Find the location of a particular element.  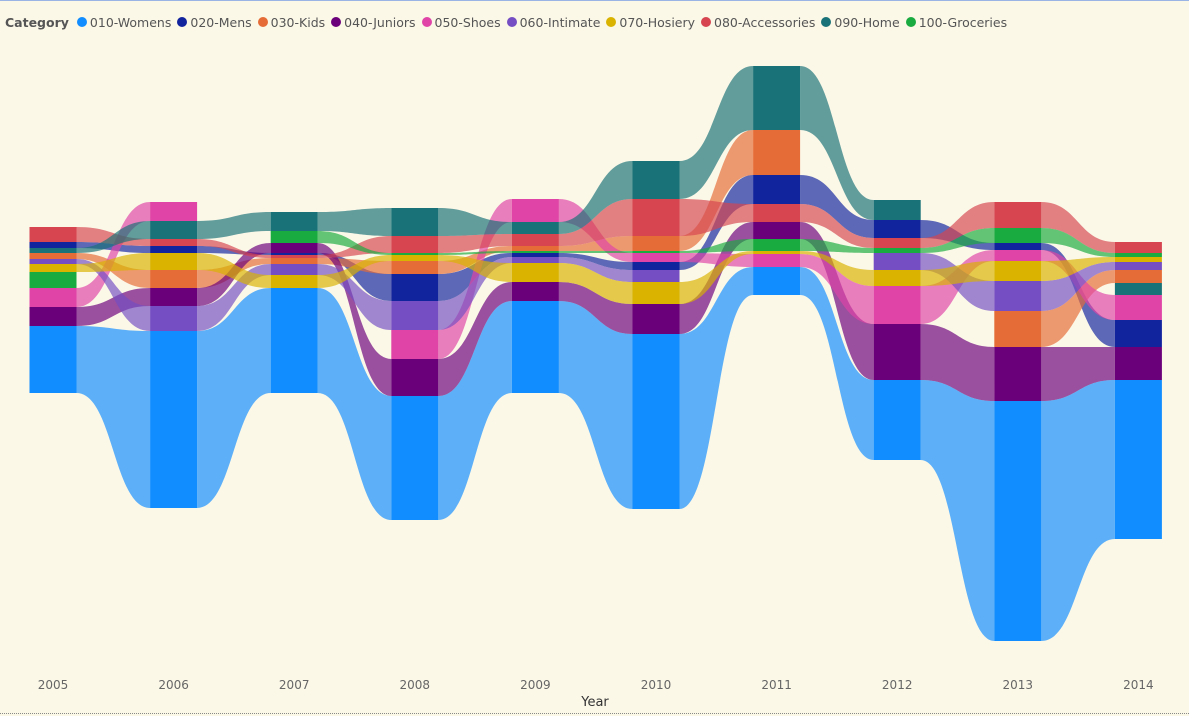

bar-segment-030-kids-2005 is located at coordinates (53, 256).